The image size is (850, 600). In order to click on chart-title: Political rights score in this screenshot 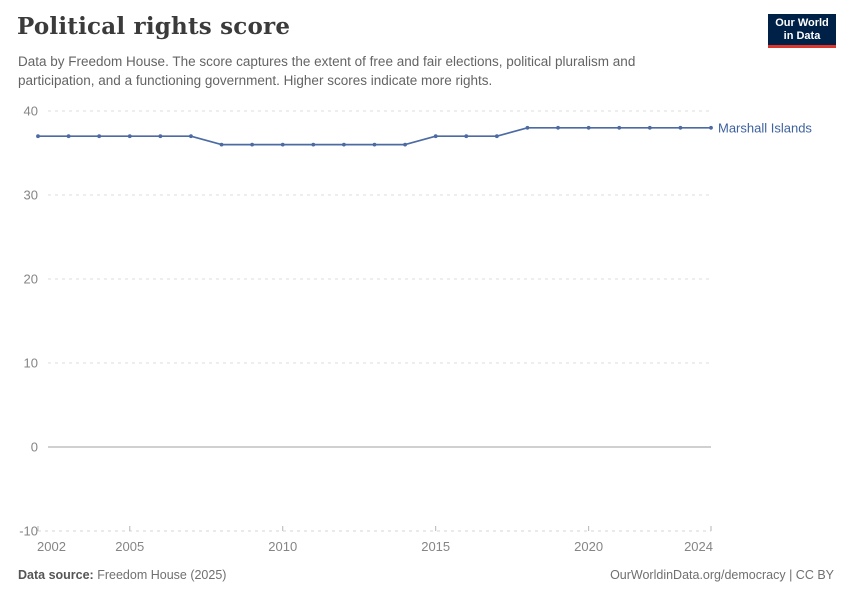, I will do `click(154, 26)`.